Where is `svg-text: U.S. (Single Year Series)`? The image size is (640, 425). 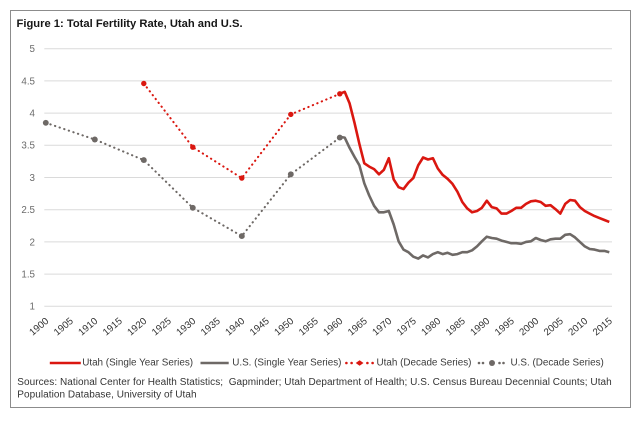 svg-text: U.S. (Single Year Series) is located at coordinates (286, 363).